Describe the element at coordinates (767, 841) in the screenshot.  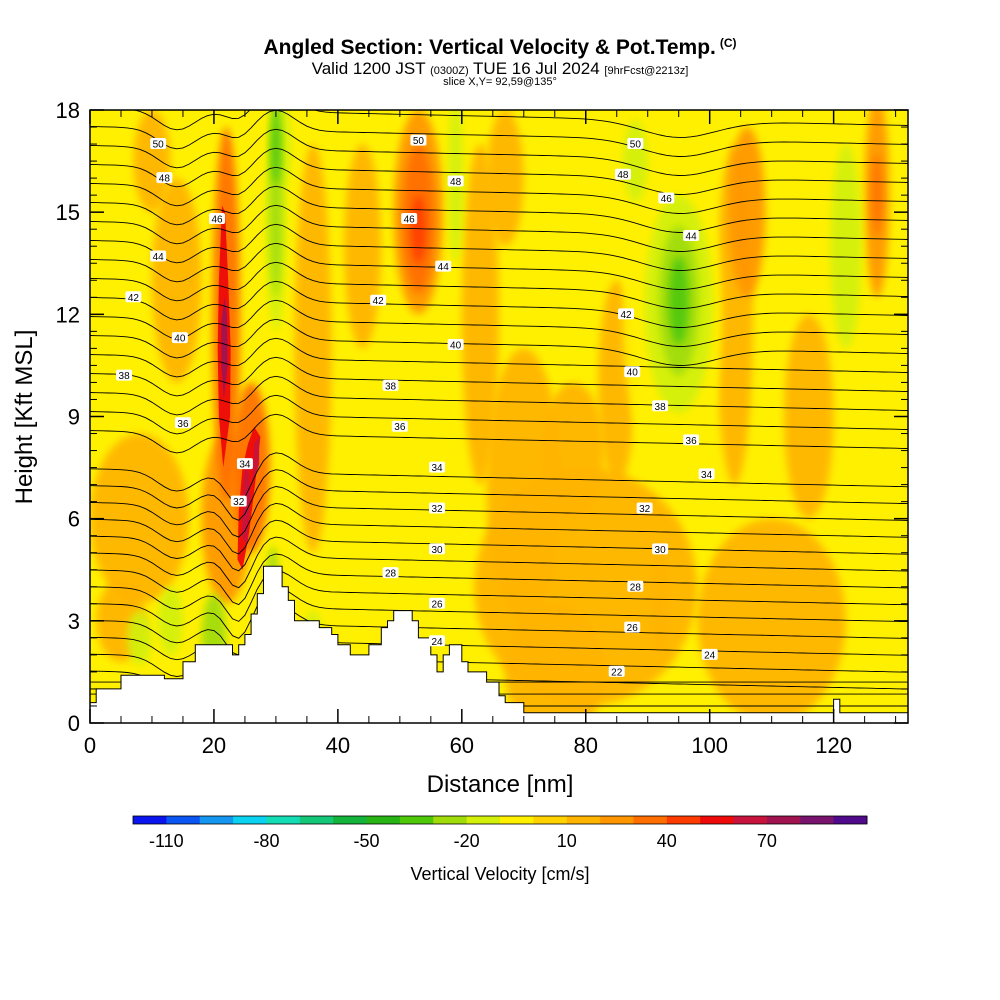
I see `colorbar-tick-label: 70` at that location.